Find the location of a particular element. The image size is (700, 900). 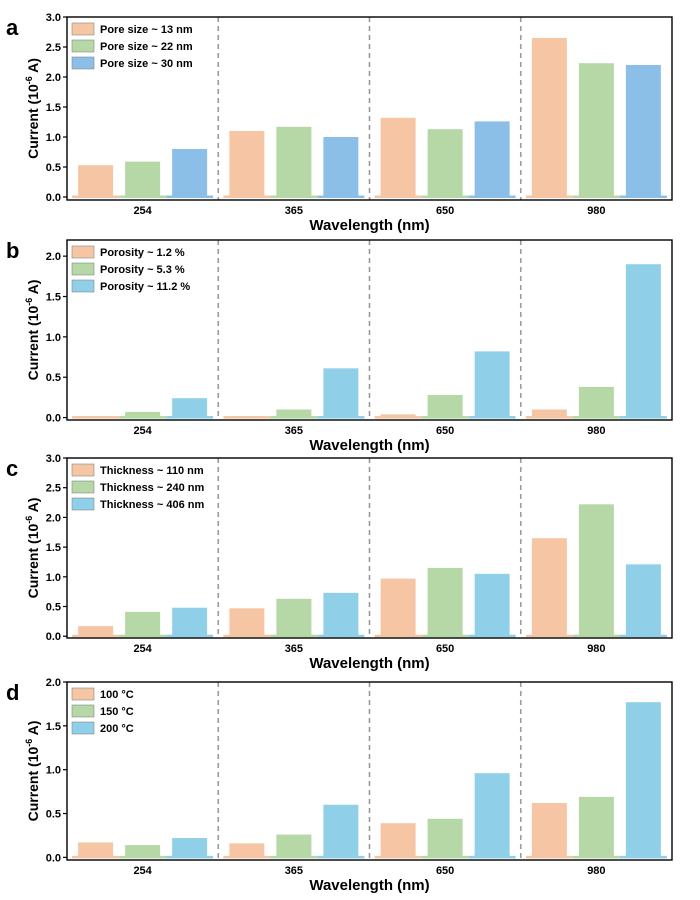

legend-label: Pore size ~ 22 nm is located at coordinates (146, 47).